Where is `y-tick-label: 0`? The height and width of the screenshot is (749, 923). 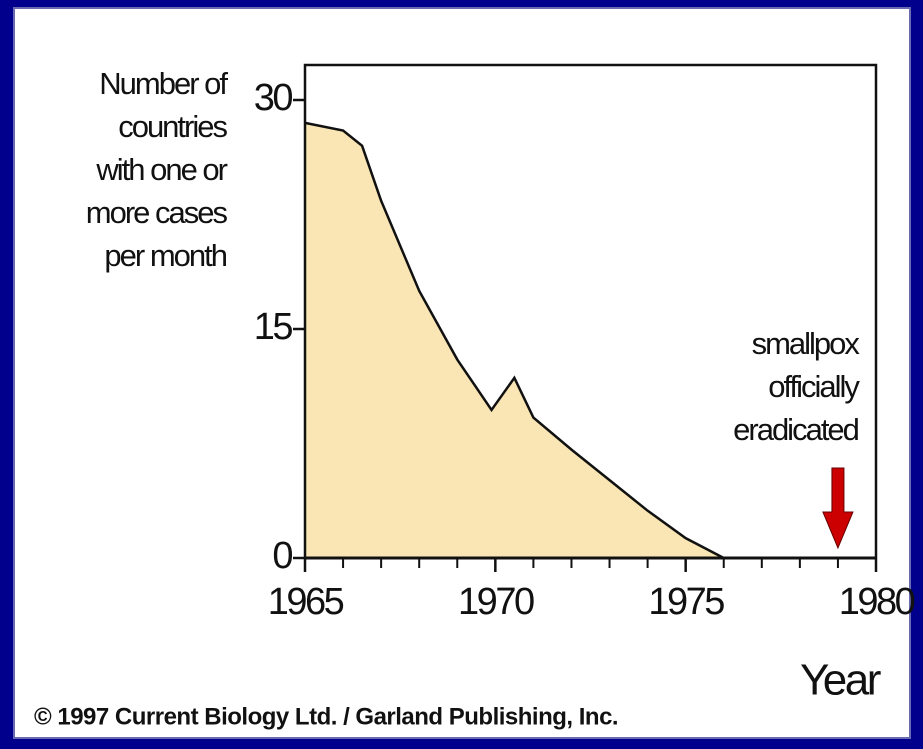
y-tick-label: 0 is located at coordinates (282, 556).